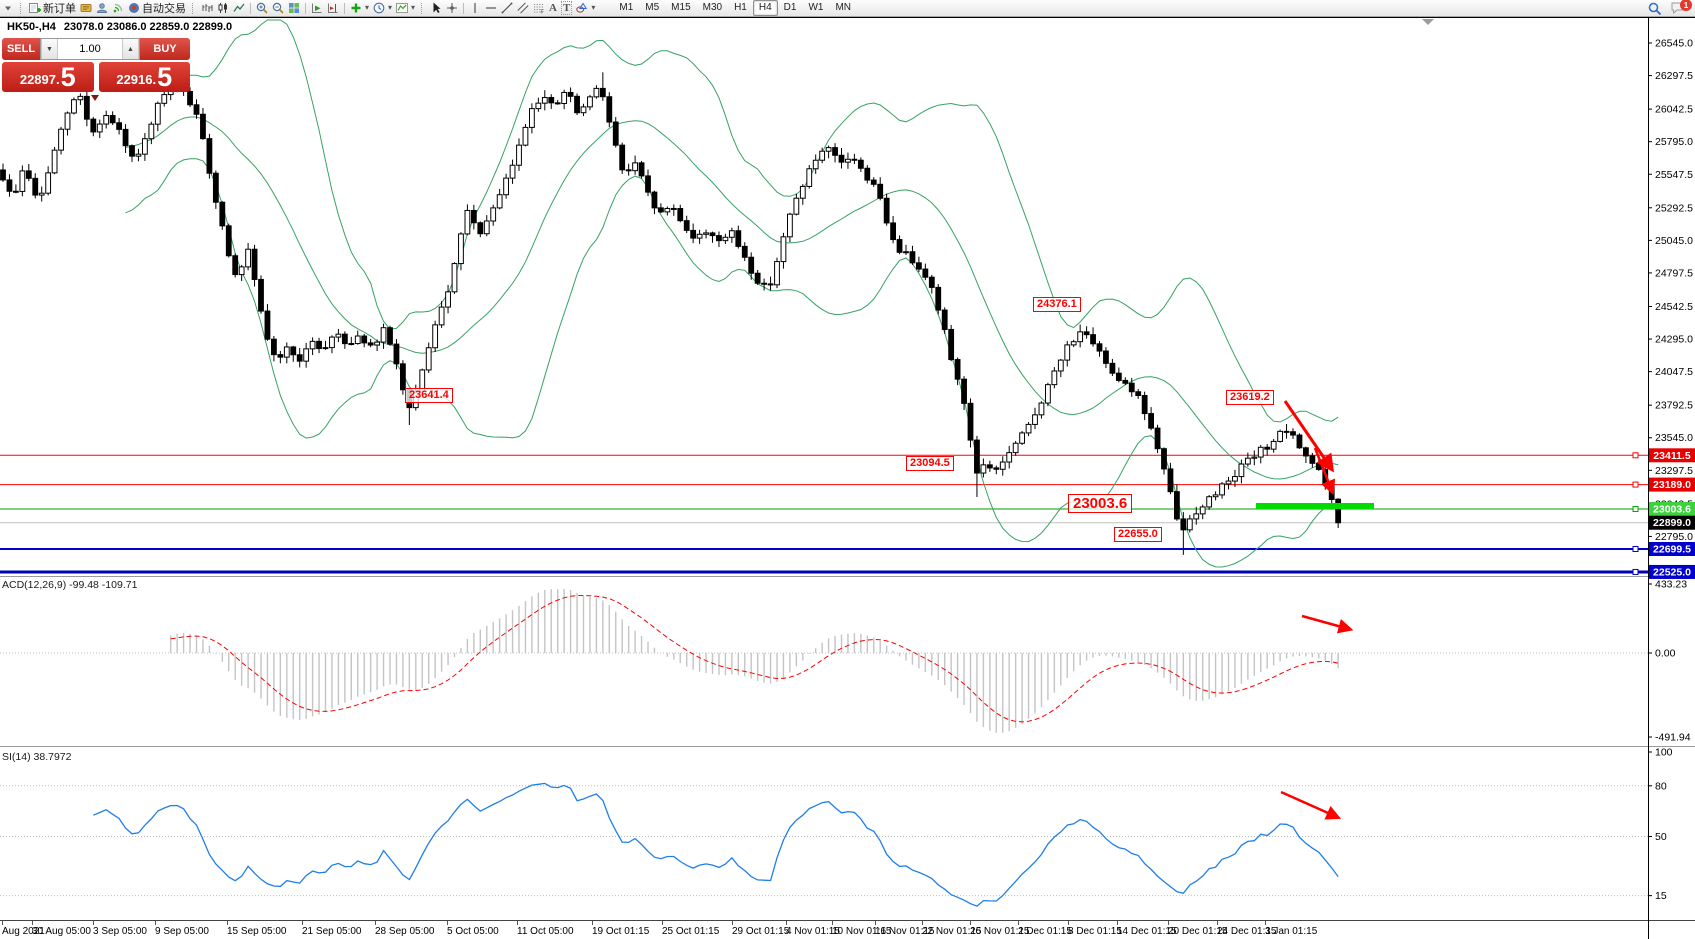 Image resolution: width=1695 pixels, height=939 pixels. Describe the element at coordinates (553, 8) in the screenshot. I see `text-button: A` at that location.